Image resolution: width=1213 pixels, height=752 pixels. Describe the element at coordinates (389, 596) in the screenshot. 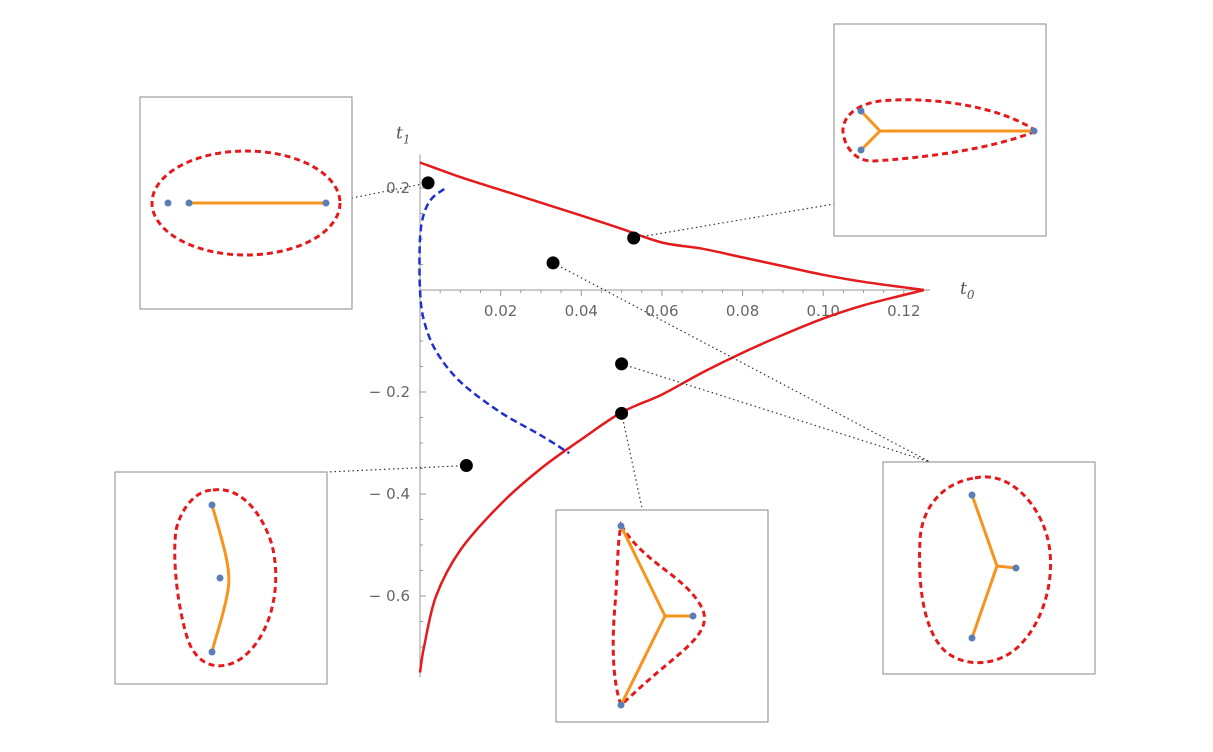

I see `y-tick-label: − 0.6` at that location.